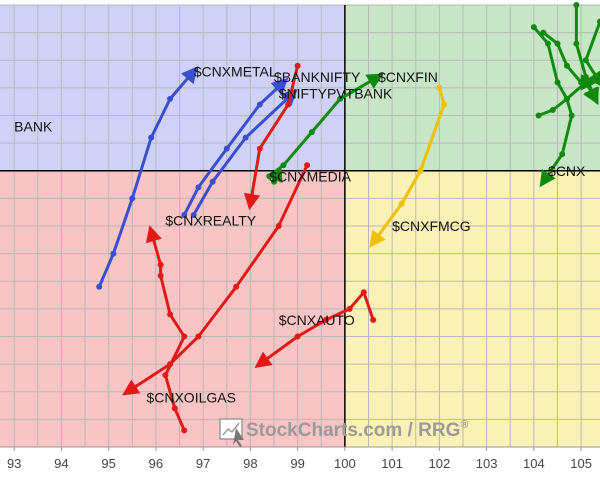 The image size is (600, 478). What do you see at coordinates (345, 463) in the screenshot?
I see `x-tick-label: 100` at bounding box center [345, 463].